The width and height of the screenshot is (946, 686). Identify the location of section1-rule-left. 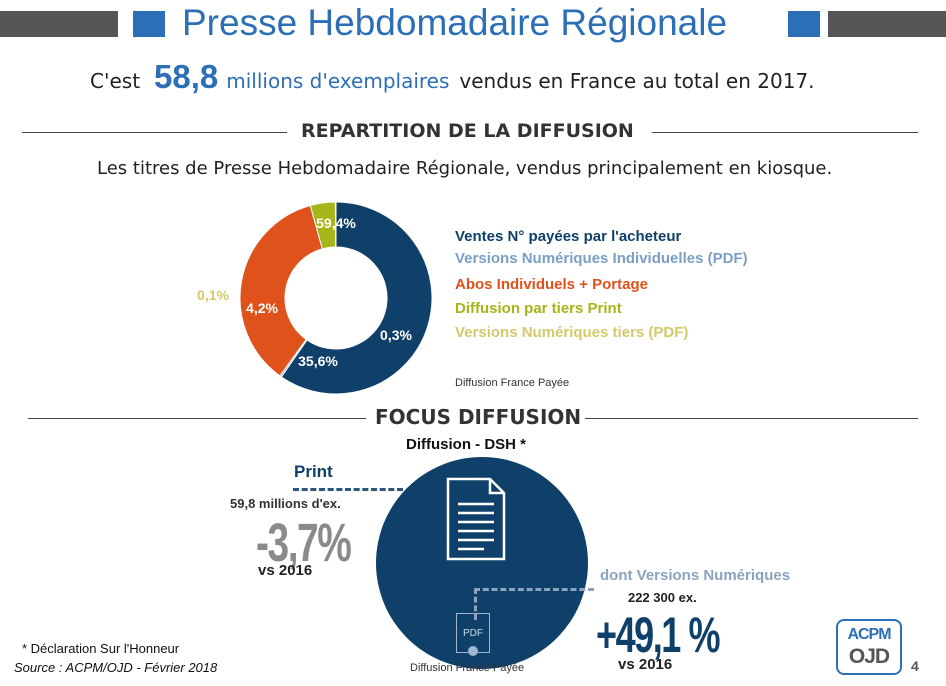
(154, 132).